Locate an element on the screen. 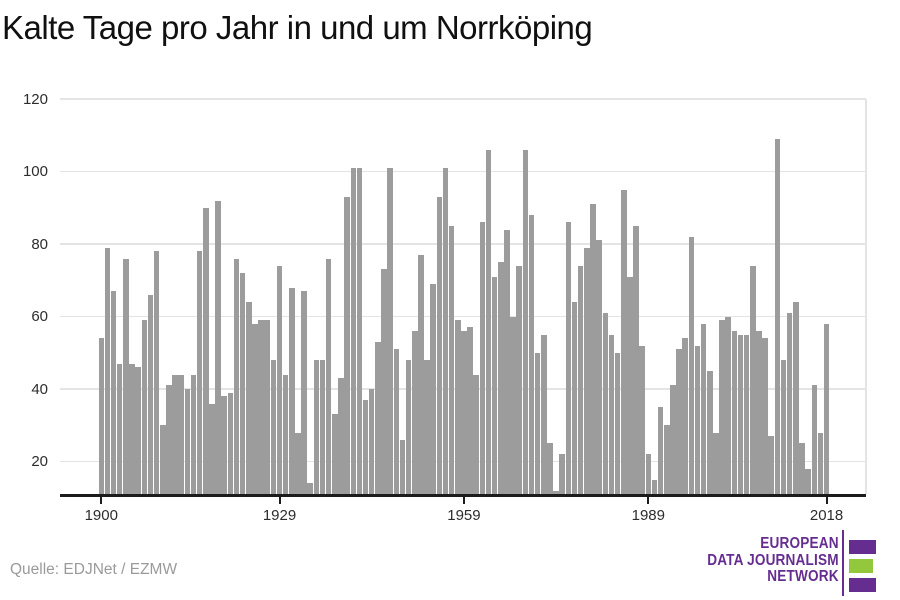 This screenshot has height=600, width=900. bar-1984 is located at coordinates (617, 423).